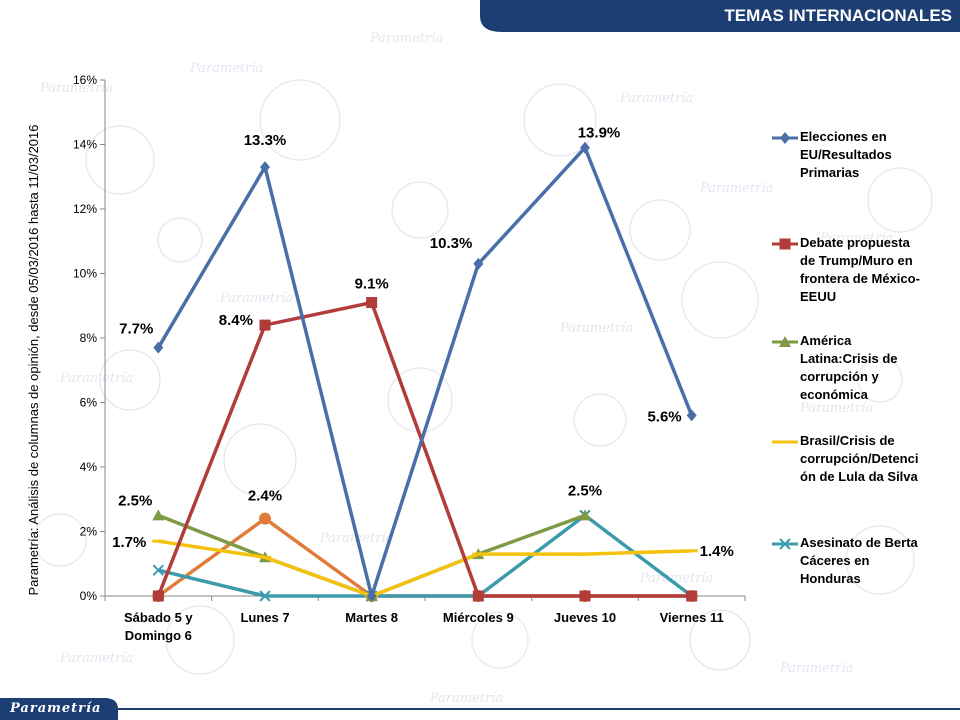 The image size is (960, 720). What do you see at coordinates (818, 296) in the screenshot?
I see `legend-label-line: EEUU` at bounding box center [818, 296].